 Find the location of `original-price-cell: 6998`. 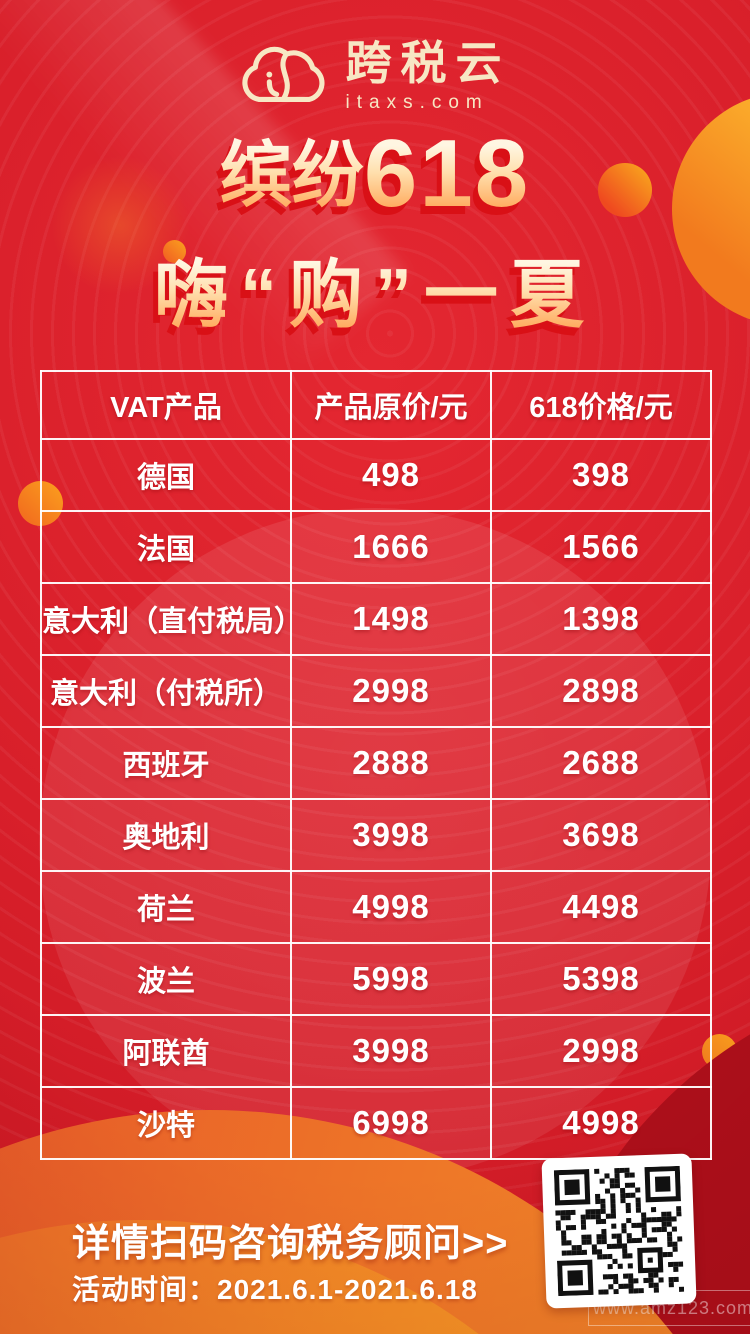

original-price-cell: 6998 is located at coordinates (391, 1123).